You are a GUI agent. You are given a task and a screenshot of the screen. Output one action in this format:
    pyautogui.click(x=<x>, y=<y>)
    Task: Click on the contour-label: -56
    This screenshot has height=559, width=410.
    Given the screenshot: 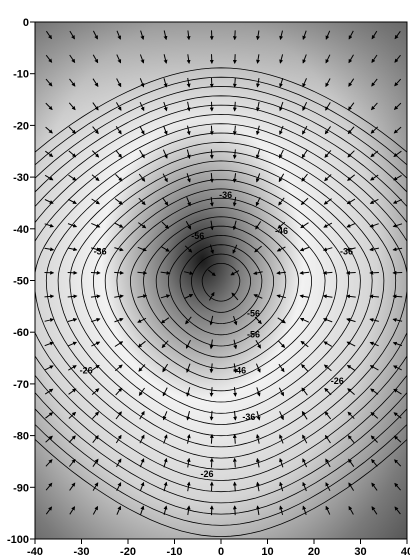 What is the action you would take?
    pyautogui.click(x=253, y=334)
    